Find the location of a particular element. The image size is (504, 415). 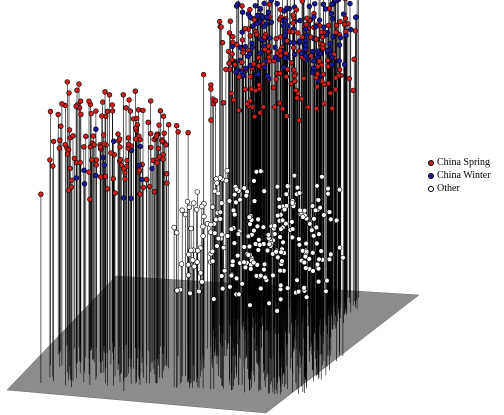

legend-label-china-winter: China Winter is located at coordinates (464, 175).